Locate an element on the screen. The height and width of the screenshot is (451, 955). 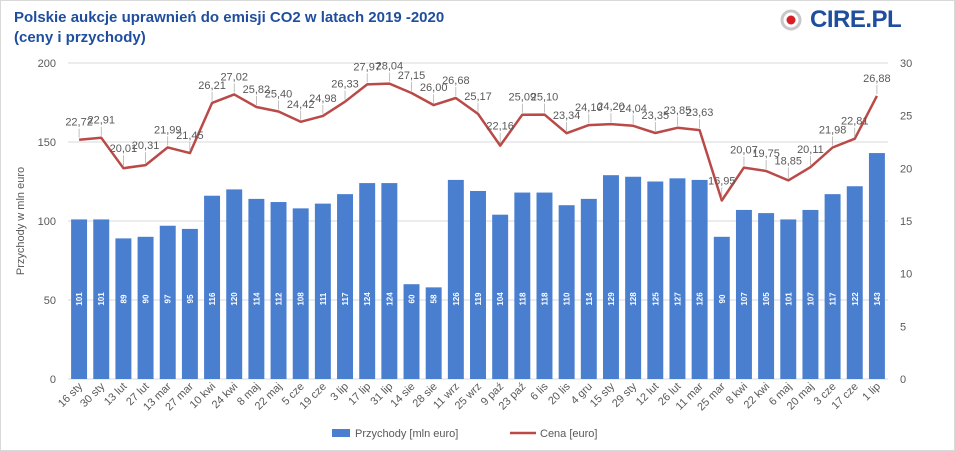
price-data-label: 26,68 is located at coordinates (456, 81).